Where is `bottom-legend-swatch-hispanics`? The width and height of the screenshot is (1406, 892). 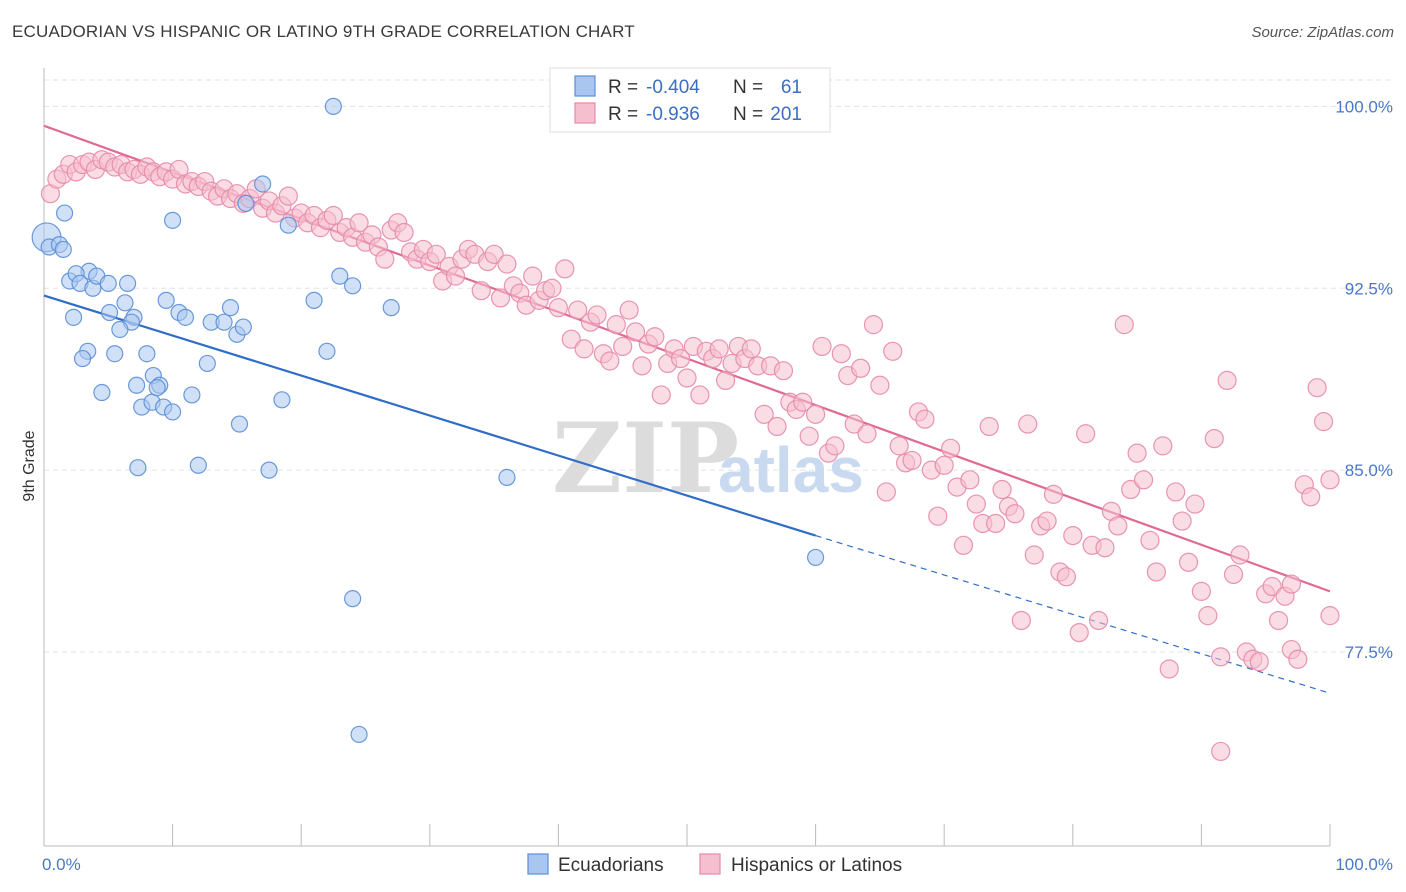
bottom-legend-swatch-hispanics is located at coordinates (710, 864).